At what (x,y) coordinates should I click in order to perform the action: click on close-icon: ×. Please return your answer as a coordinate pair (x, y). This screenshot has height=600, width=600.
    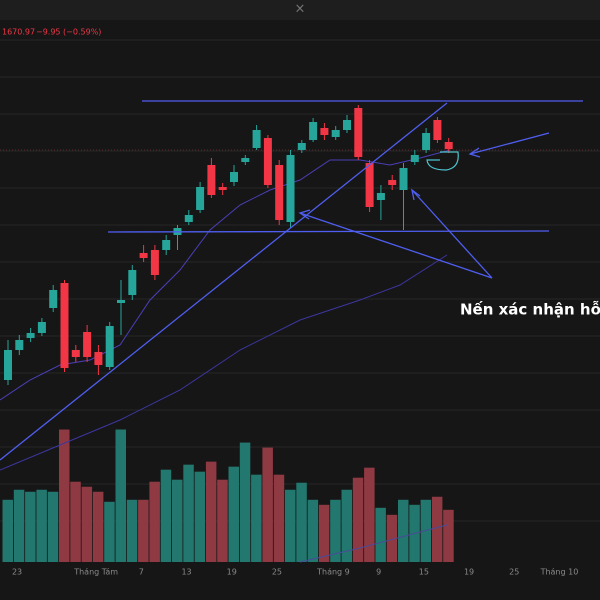
    Looking at the image, I should click on (300, 9).